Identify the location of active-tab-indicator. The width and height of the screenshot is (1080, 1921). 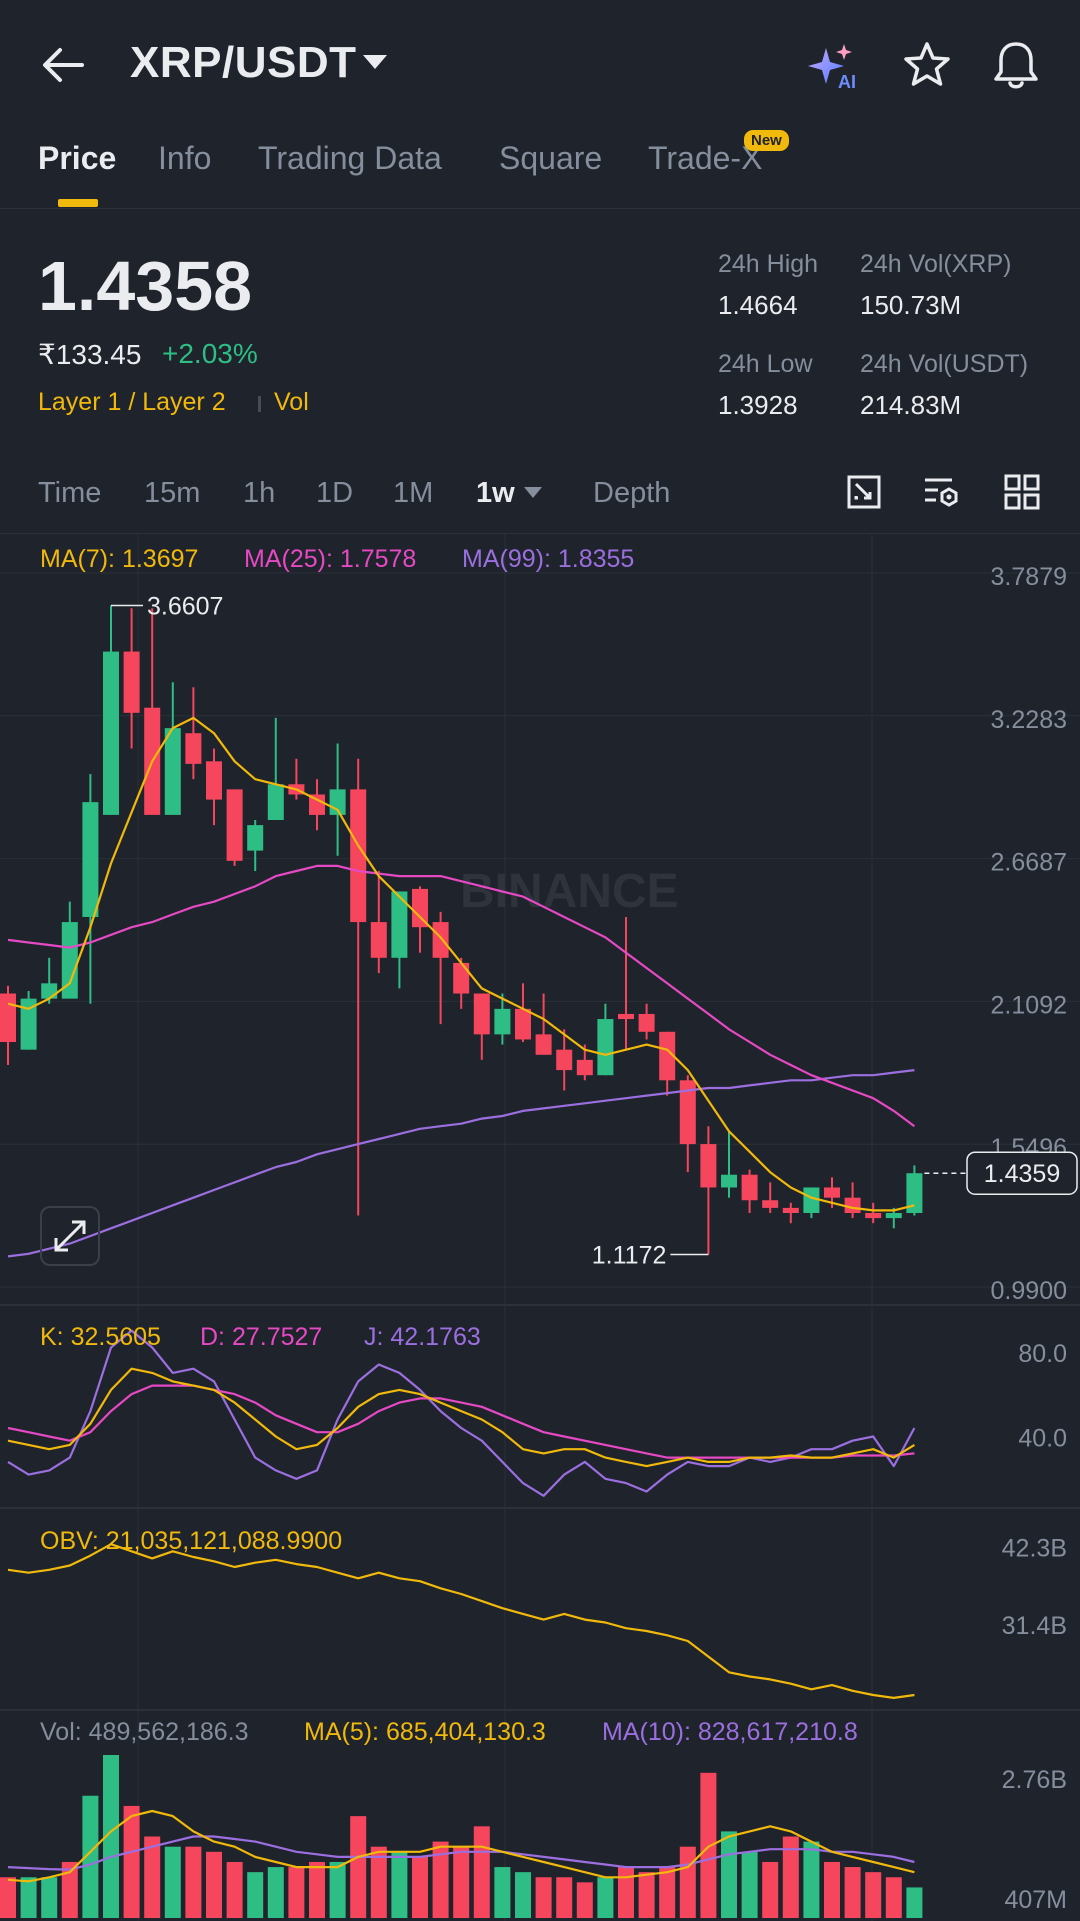
(78, 203).